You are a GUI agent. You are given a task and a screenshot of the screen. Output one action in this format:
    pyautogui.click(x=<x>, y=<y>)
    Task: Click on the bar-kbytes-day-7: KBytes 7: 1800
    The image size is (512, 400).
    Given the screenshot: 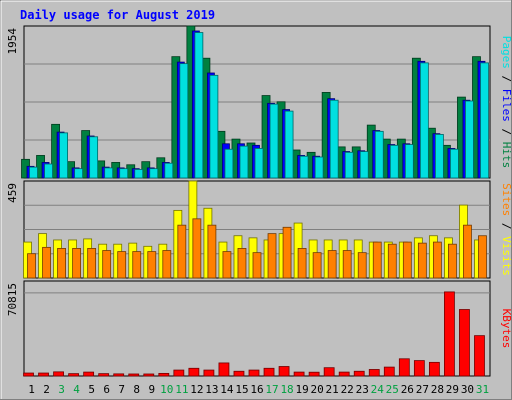 What is the action you would take?
    pyautogui.click(x=119, y=375)
    